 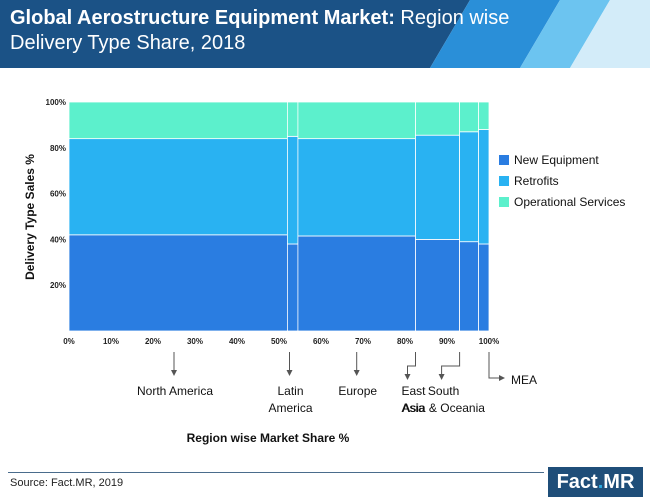 I want to click on x-tick-label: 40%, so click(x=237, y=341).